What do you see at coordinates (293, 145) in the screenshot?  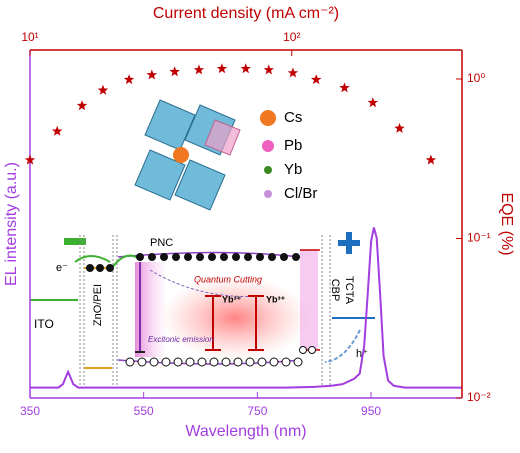 I see `legend-label: Pb` at bounding box center [293, 145].